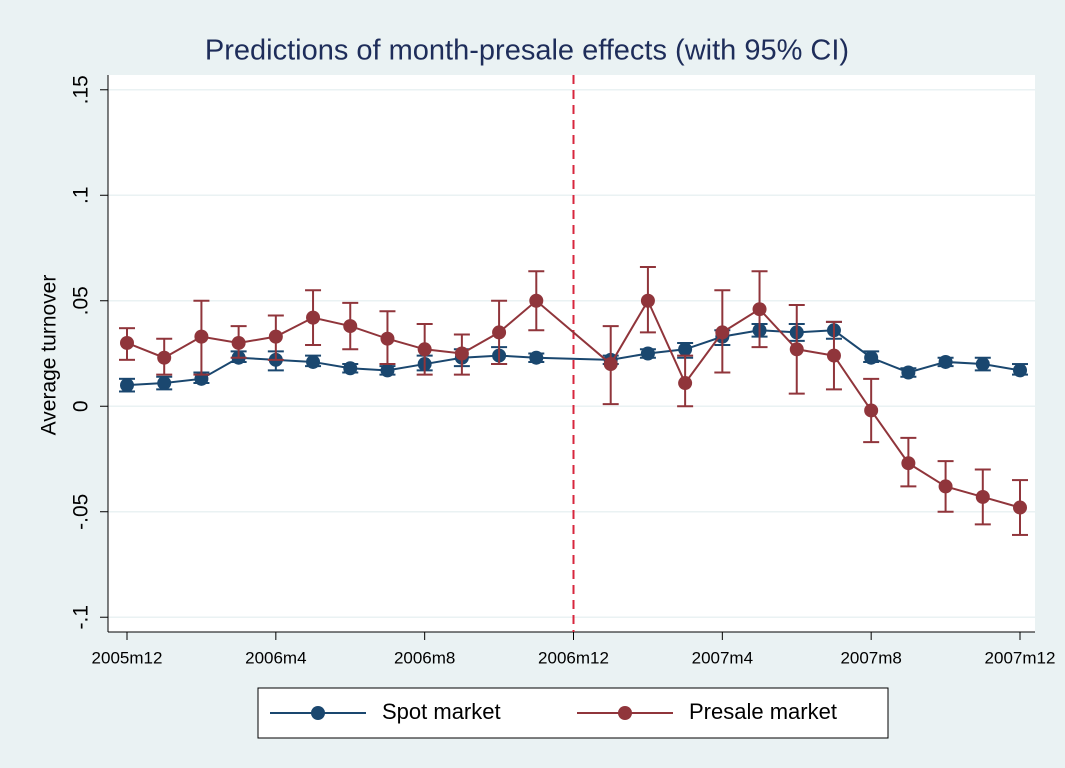 The image size is (1065, 768). Describe the element at coordinates (81, 300) in the screenshot. I see `y-tick-label: .05` at that location.